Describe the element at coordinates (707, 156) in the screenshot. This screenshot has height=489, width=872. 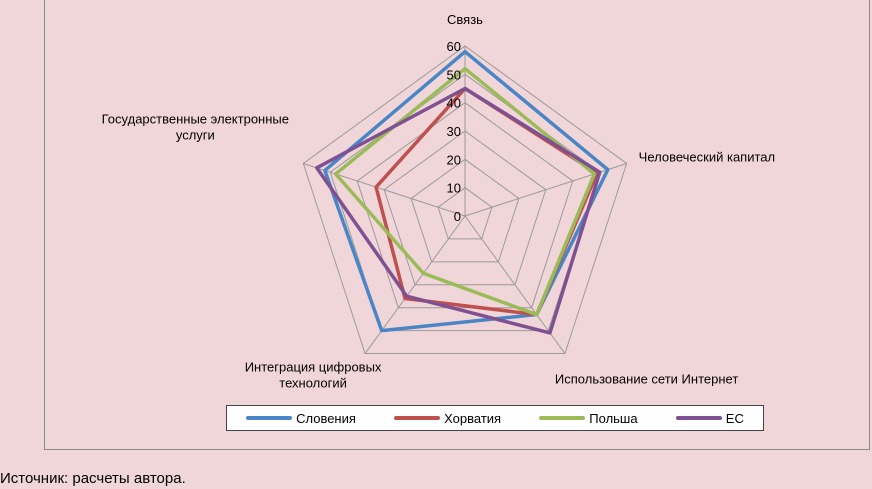
I see `category-label: Человеческий капитал` at that location.